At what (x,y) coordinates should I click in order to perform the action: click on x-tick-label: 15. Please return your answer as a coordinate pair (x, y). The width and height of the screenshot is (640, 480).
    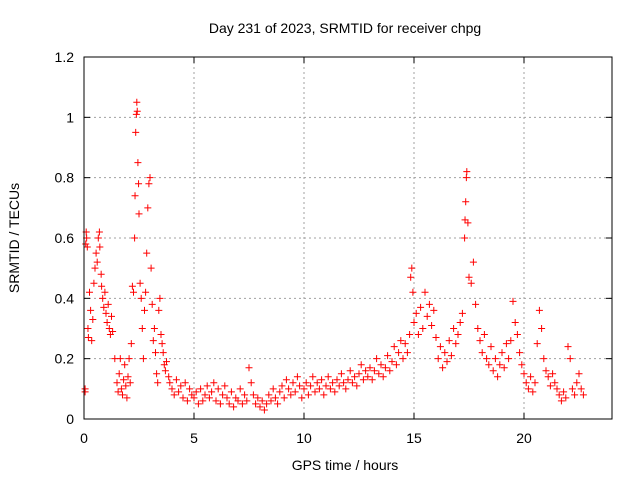
    Looking at the image, I should click on (414, 438).